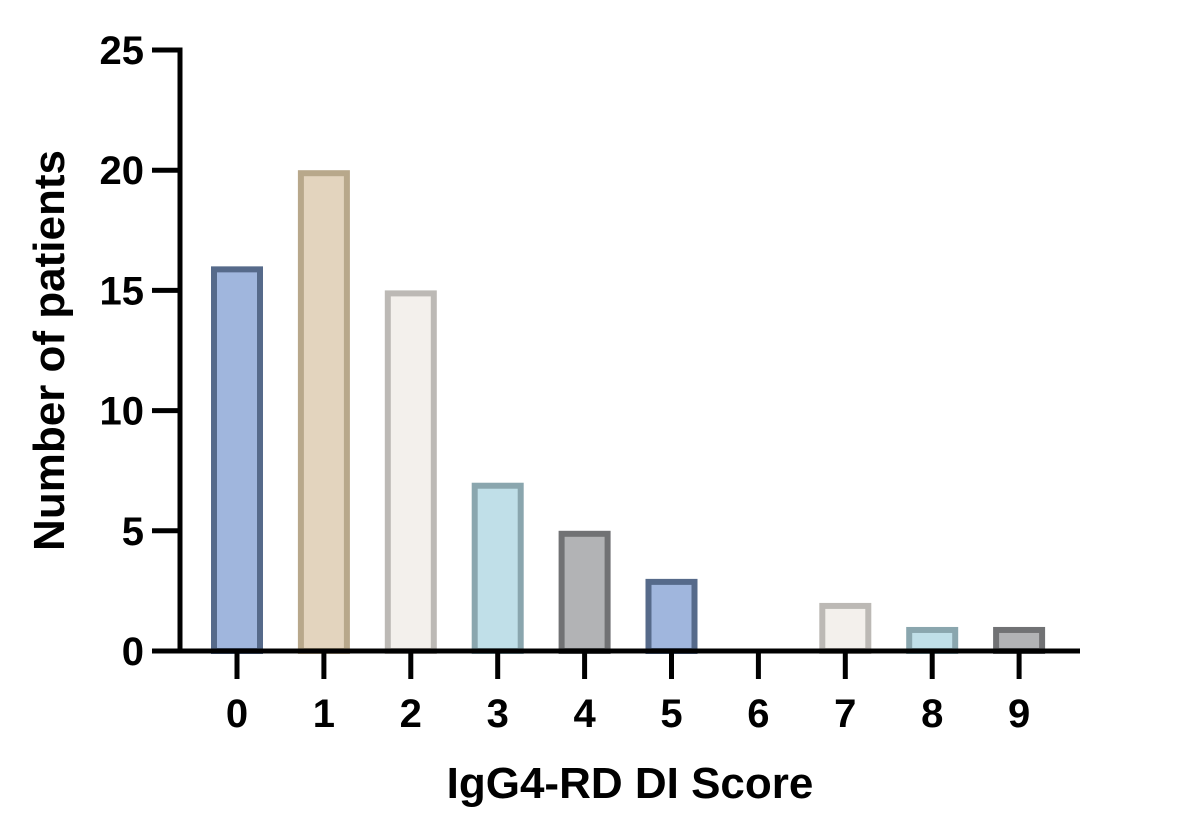  I want to click on y-tick-label: 20, so click(122, 171).